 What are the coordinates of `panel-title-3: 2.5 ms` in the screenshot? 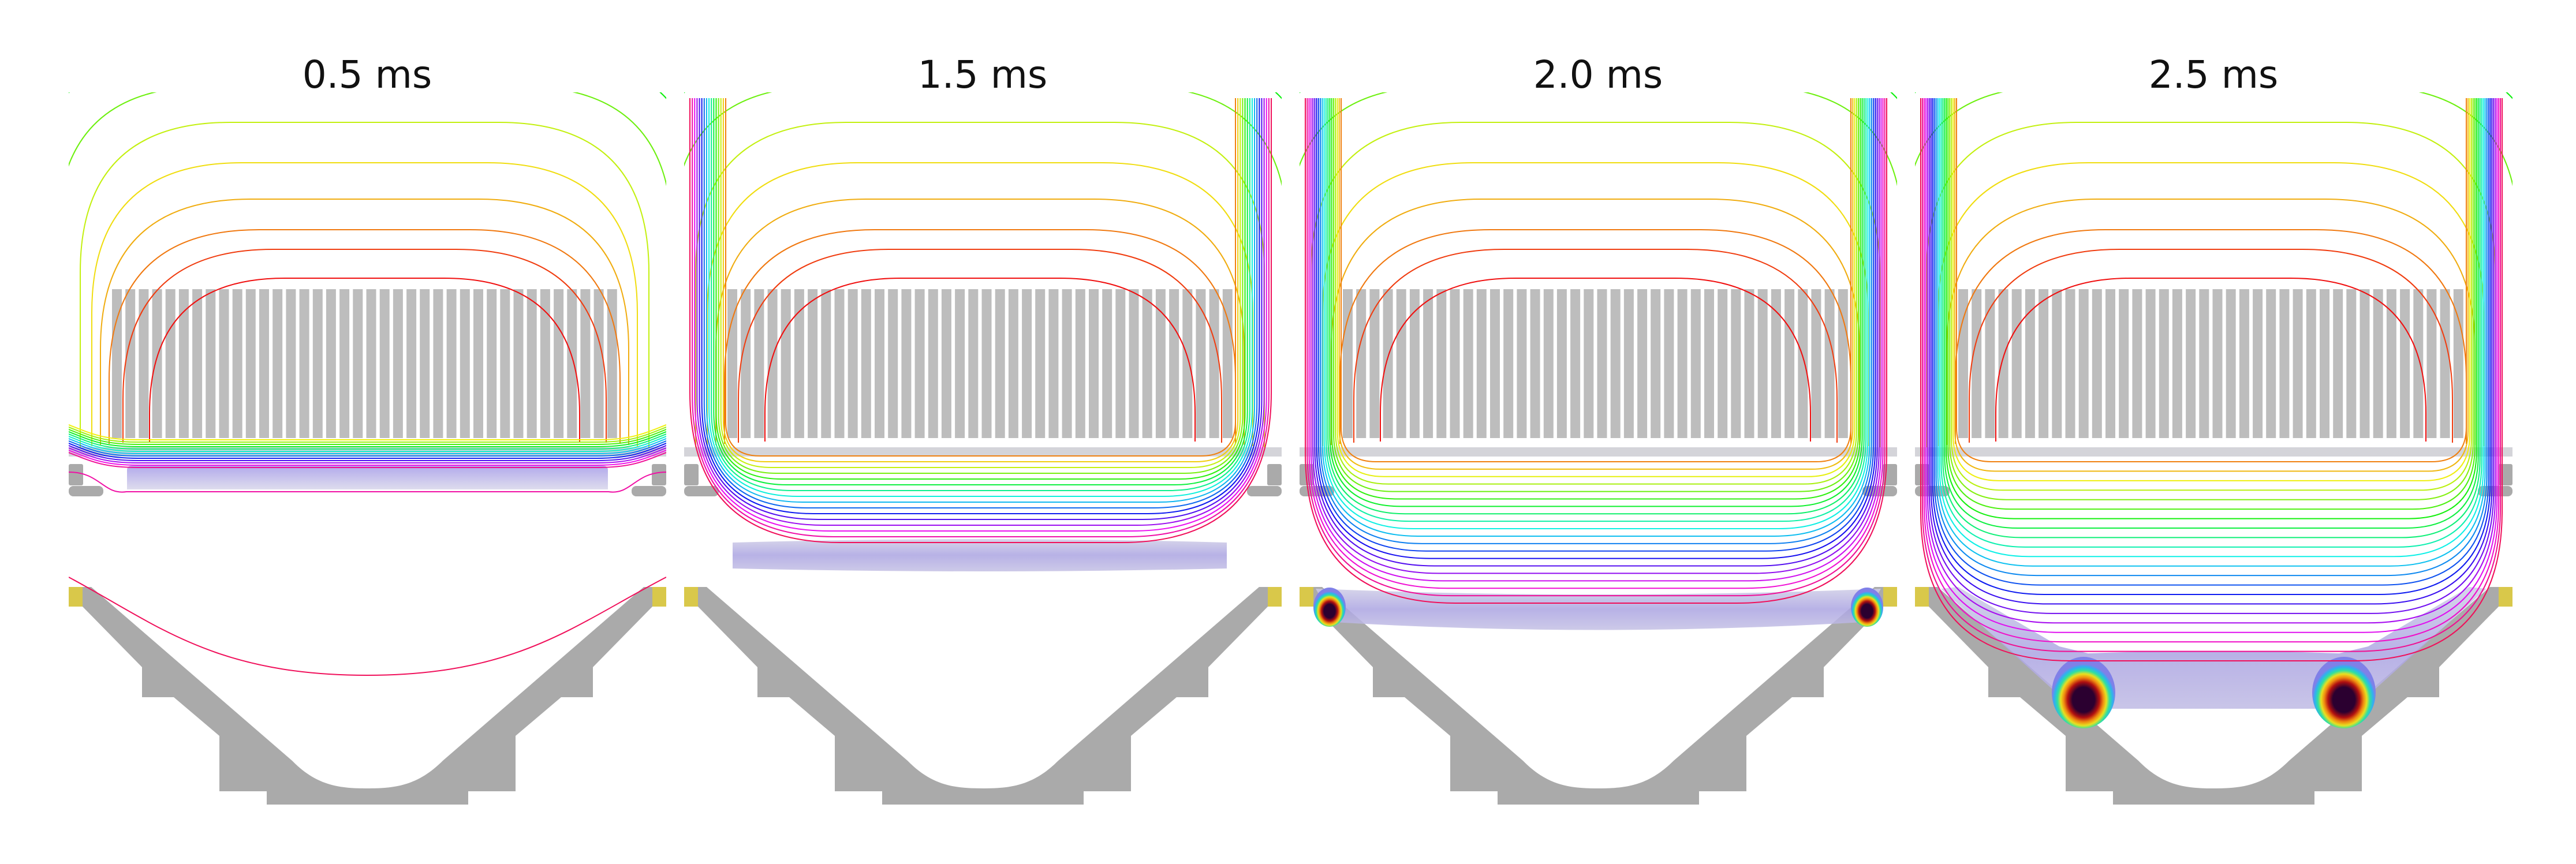 It's located at (2214, 75).